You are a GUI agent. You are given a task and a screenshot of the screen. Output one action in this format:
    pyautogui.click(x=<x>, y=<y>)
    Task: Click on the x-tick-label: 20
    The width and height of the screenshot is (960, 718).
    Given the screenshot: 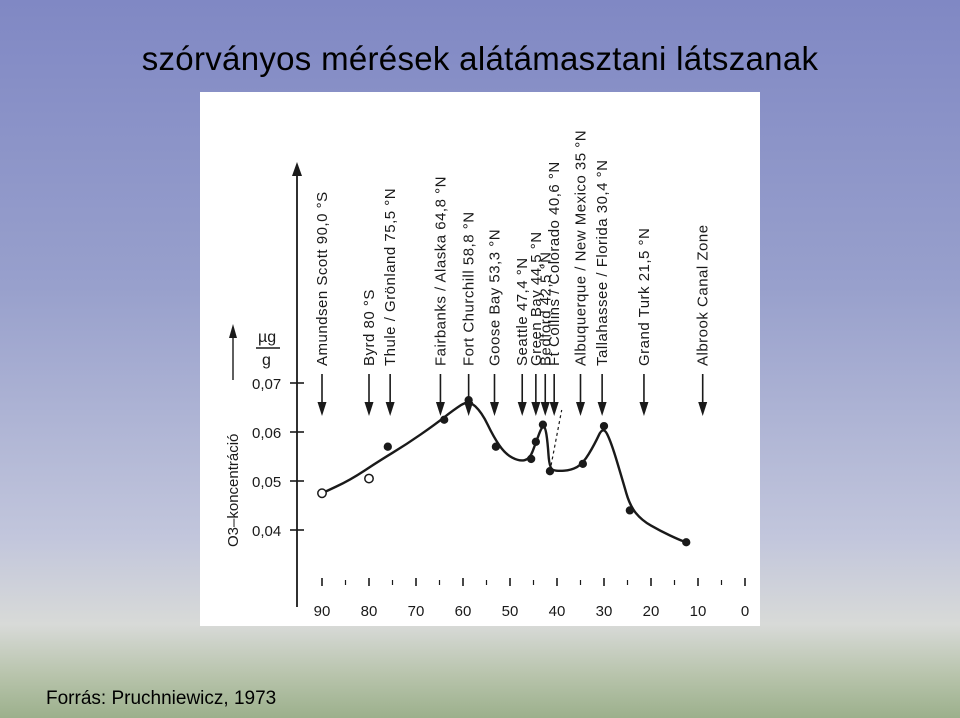 What is the action you would take?
    pyautogui.click(x=651, y=611)
    